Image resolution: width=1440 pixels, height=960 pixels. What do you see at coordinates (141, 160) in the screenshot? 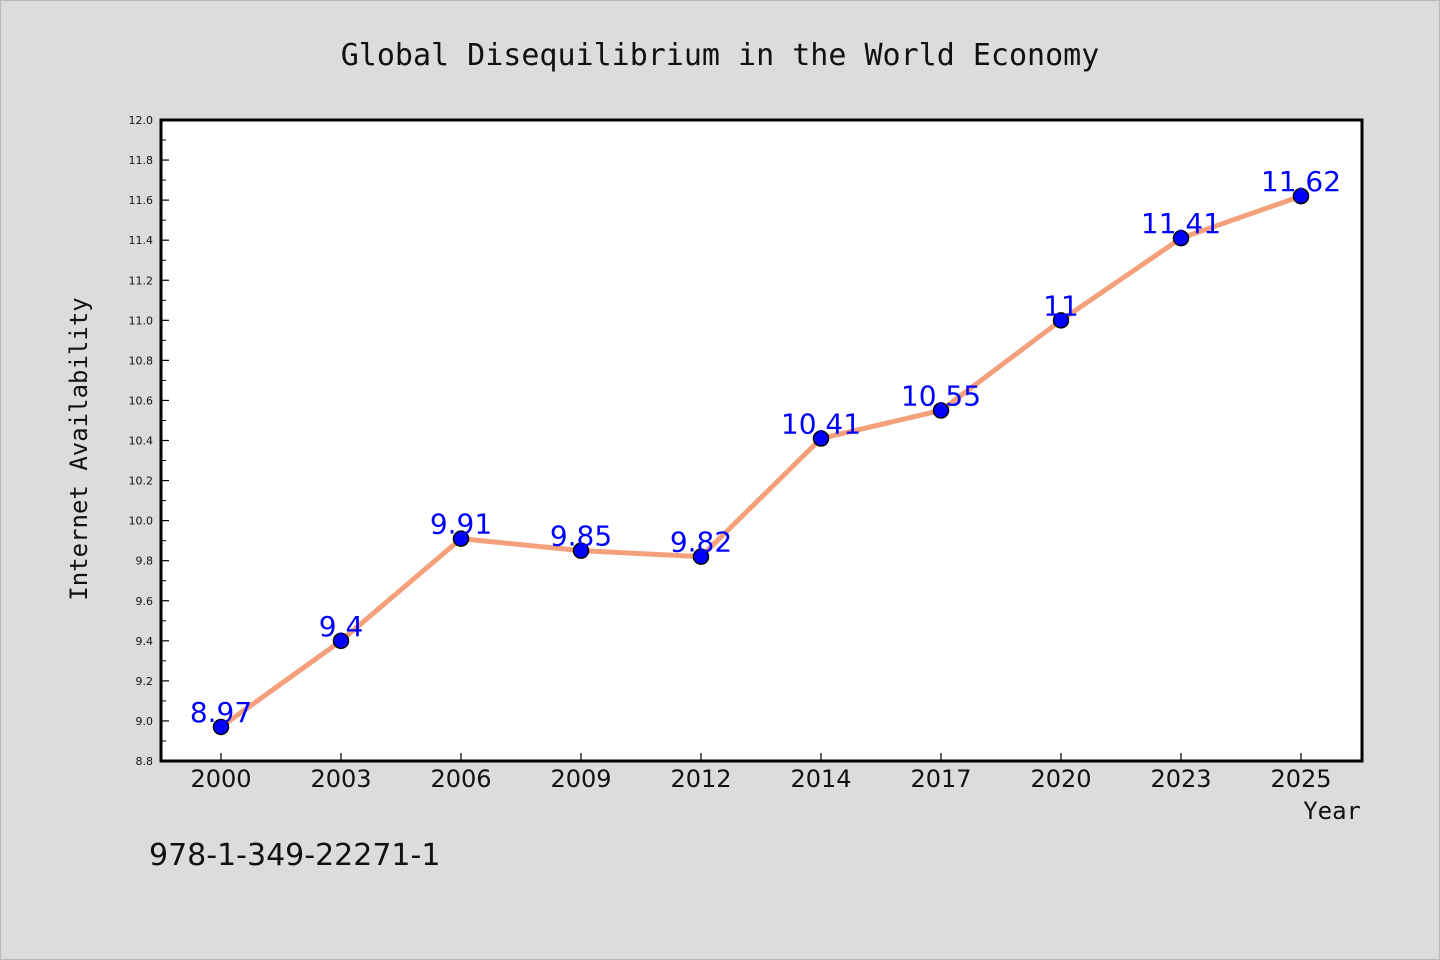
I see `y-tick-label: 11.8` at bounding box center [141, 160].